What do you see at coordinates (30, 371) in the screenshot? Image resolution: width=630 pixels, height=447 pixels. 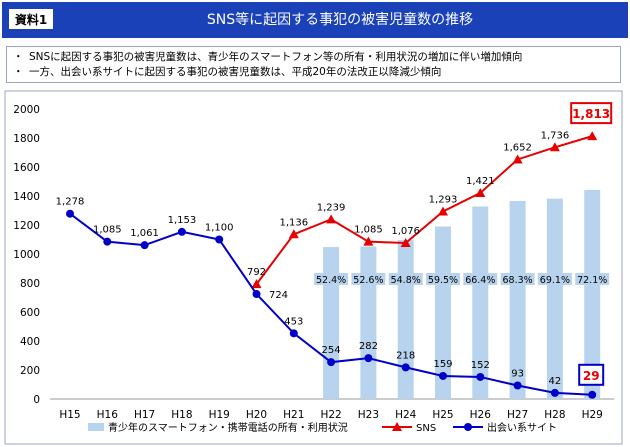 I see `y-tick-label: 200` at bounding box center [30, 371].